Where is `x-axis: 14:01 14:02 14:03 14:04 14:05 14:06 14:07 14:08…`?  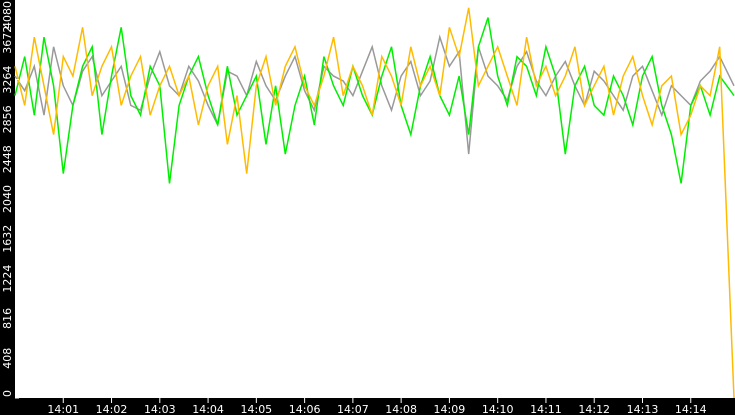 x-axis: 14:01 14:02 14:03 14:04 14:05 14:06 14:07 14:08… is located at coordinates (377, 406).